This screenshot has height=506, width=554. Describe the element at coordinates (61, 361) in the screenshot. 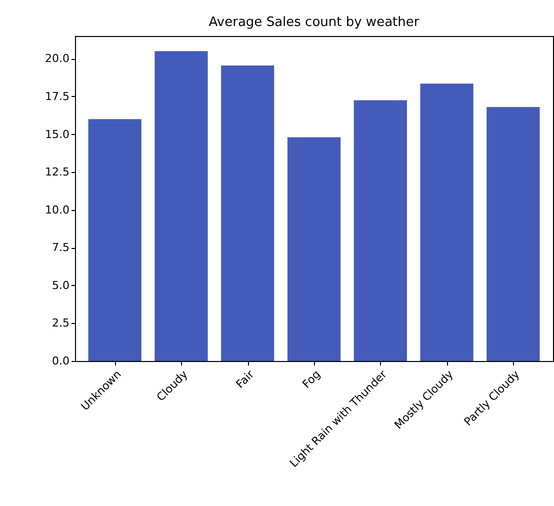

I see `y-tick-label: 0.0` at that location.